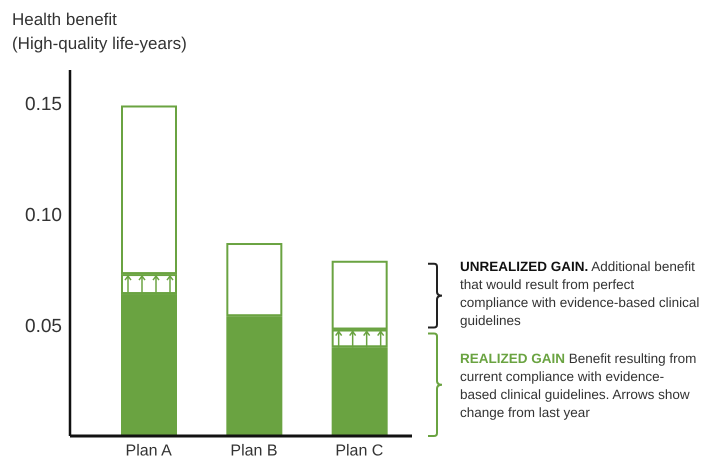 This screenshot has height=468, width=704. Describe the element at coordinates (43, 105) in the screenshot. I see `y-tick-label: 0.15` at that location.